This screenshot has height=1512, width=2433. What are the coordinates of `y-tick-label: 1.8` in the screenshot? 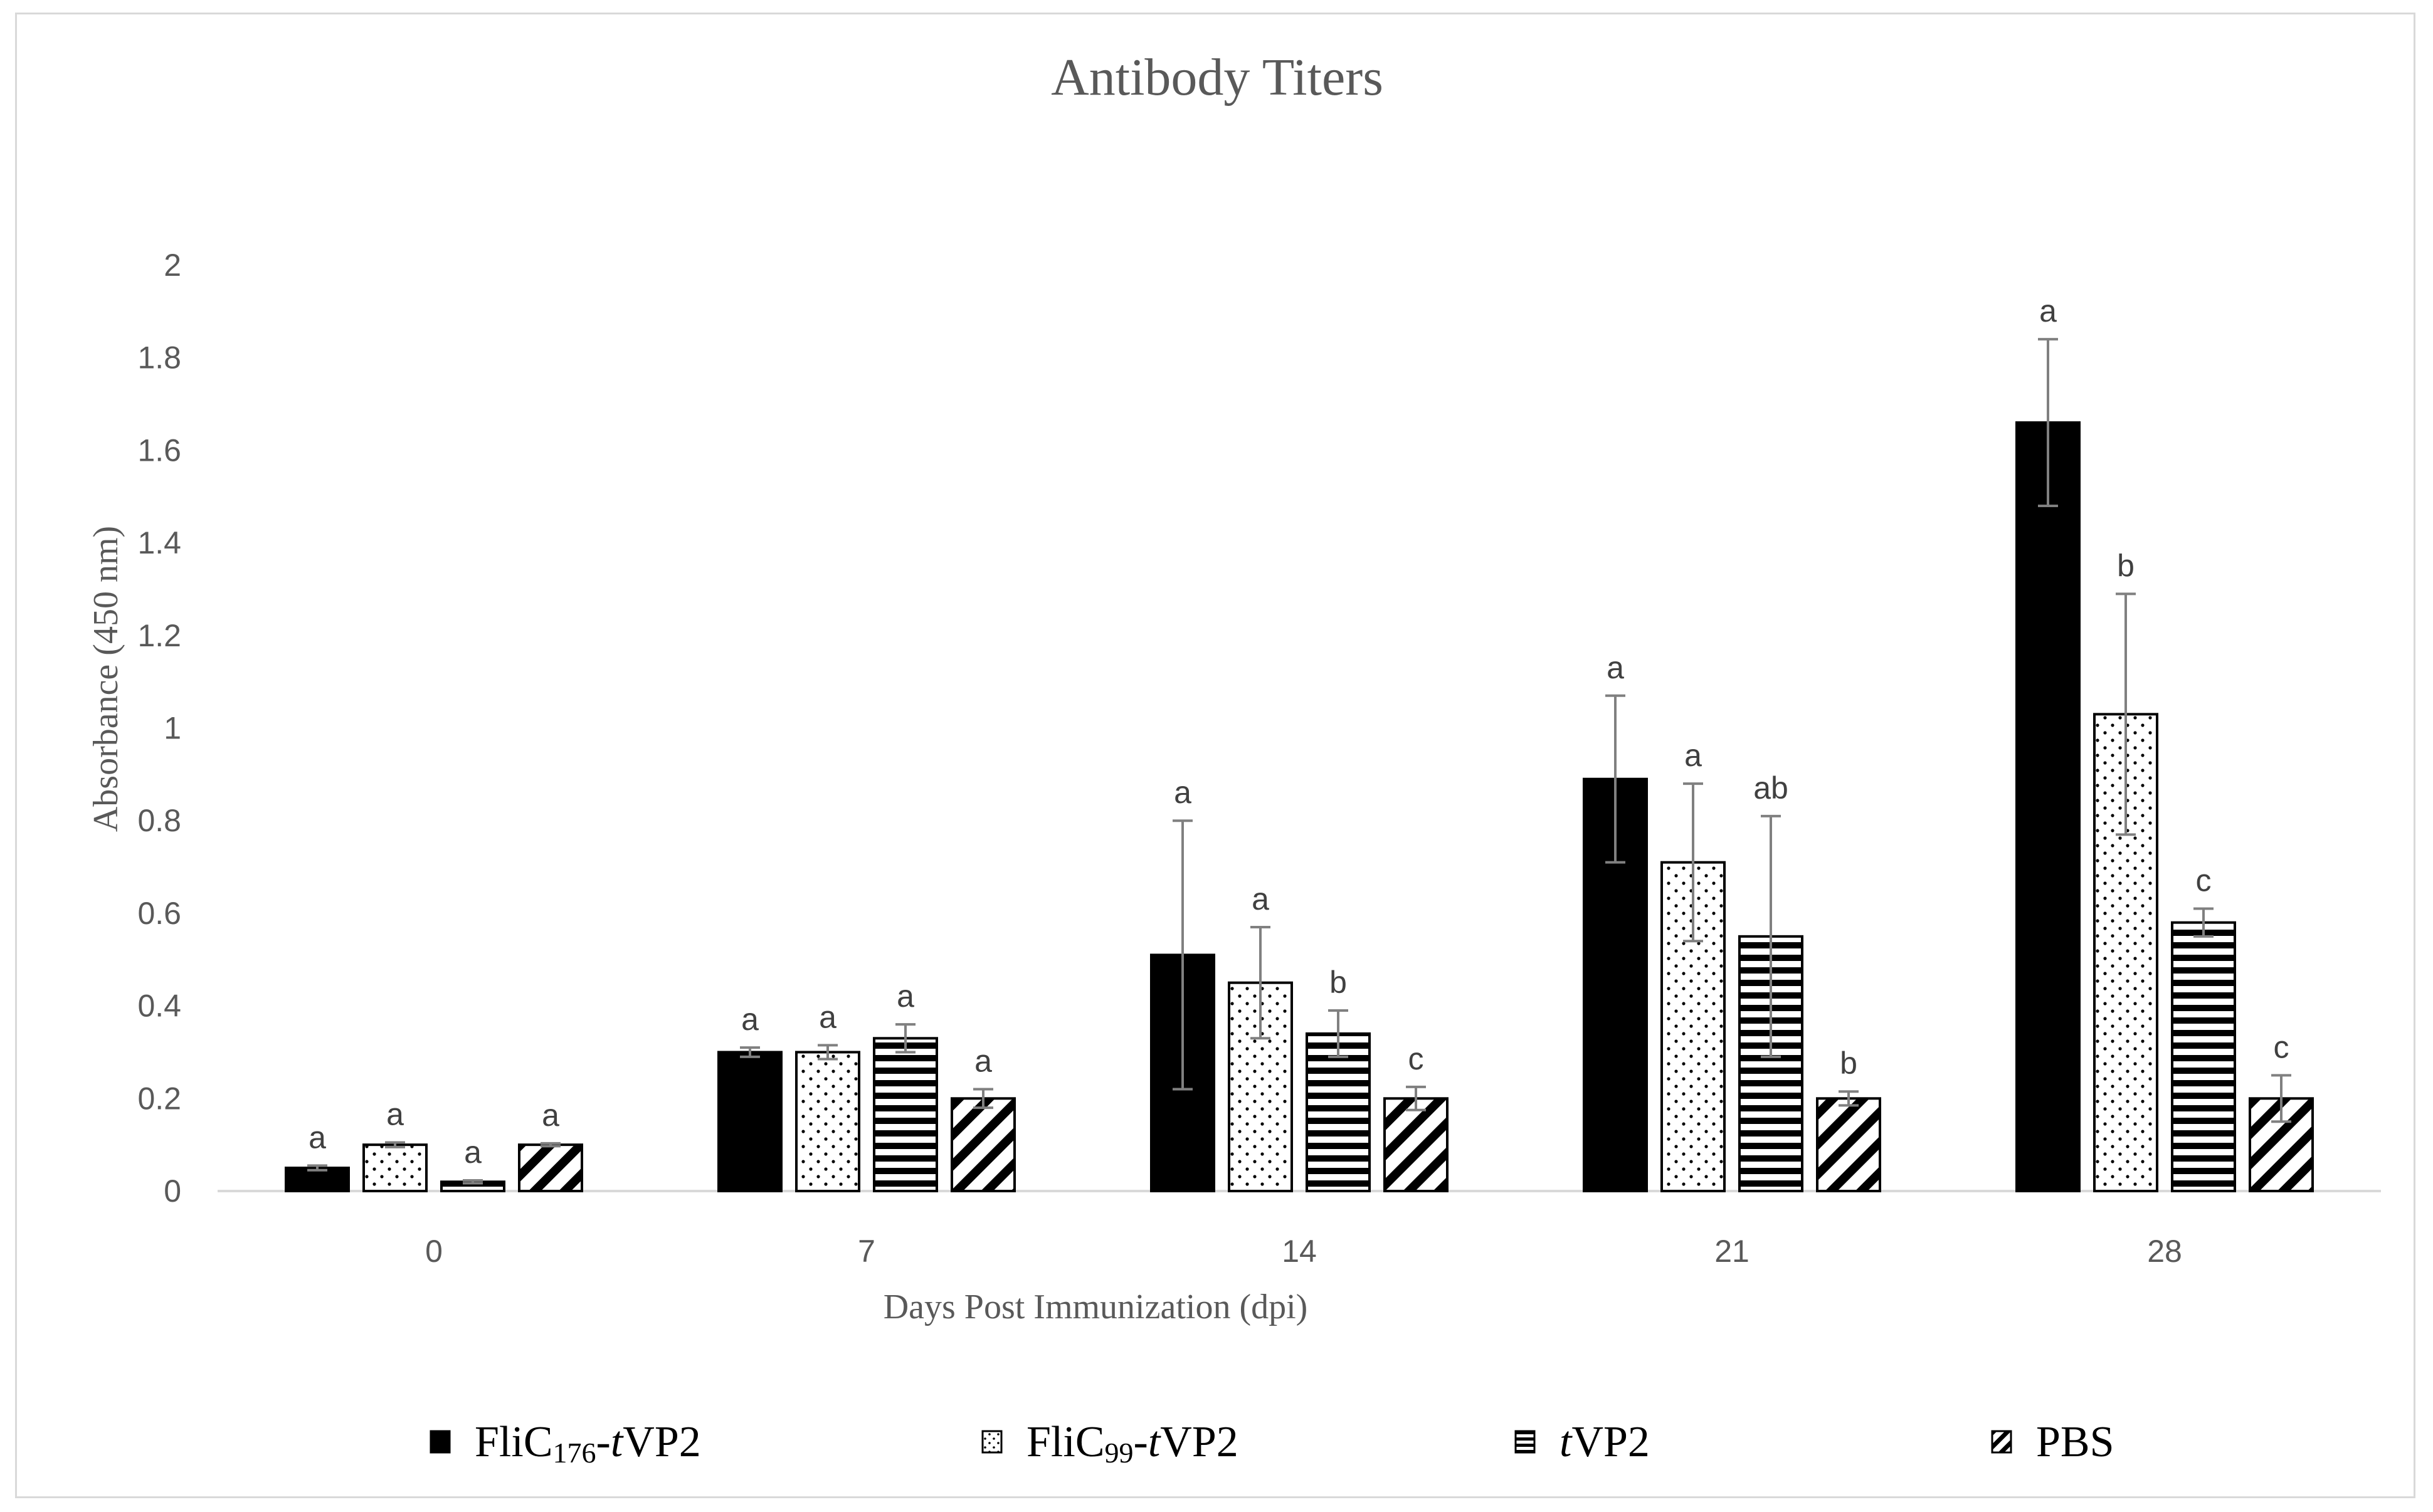 It's located at (159, 357).